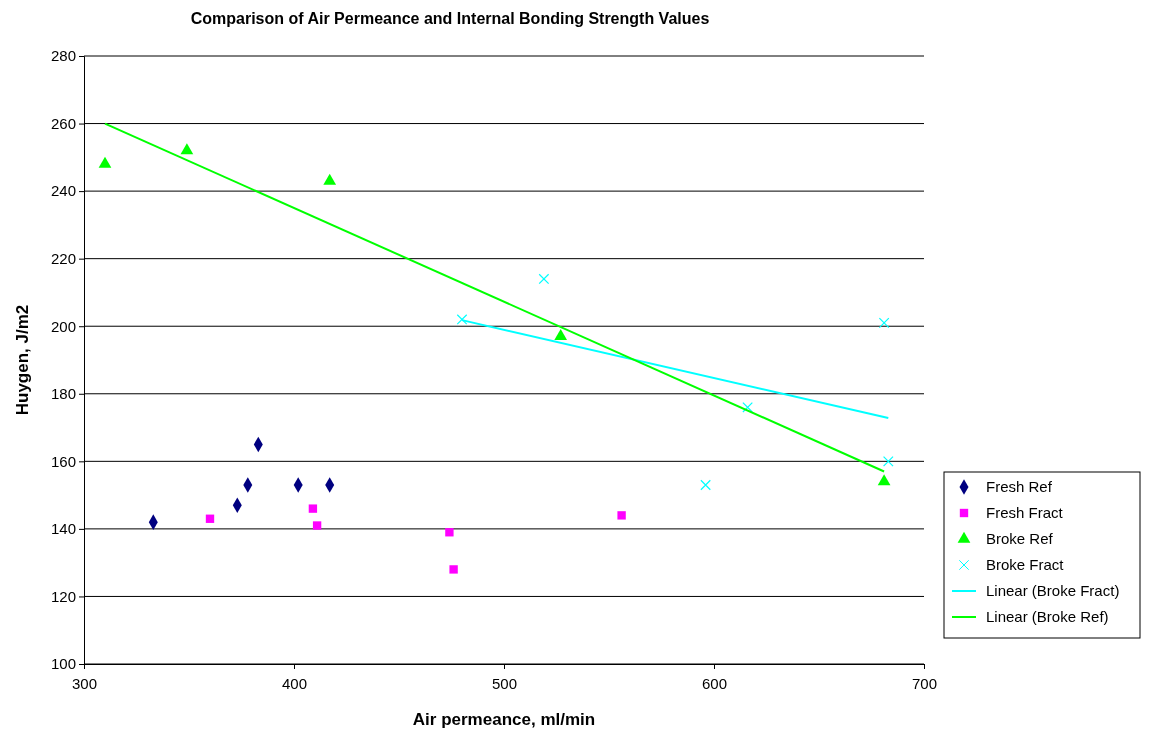 This screenshot has width=1152, height=734. What do you see at coordinates (924, 683) in the screenshot?
I see `x-tick-label: 700` at bounding box center [924, 683].